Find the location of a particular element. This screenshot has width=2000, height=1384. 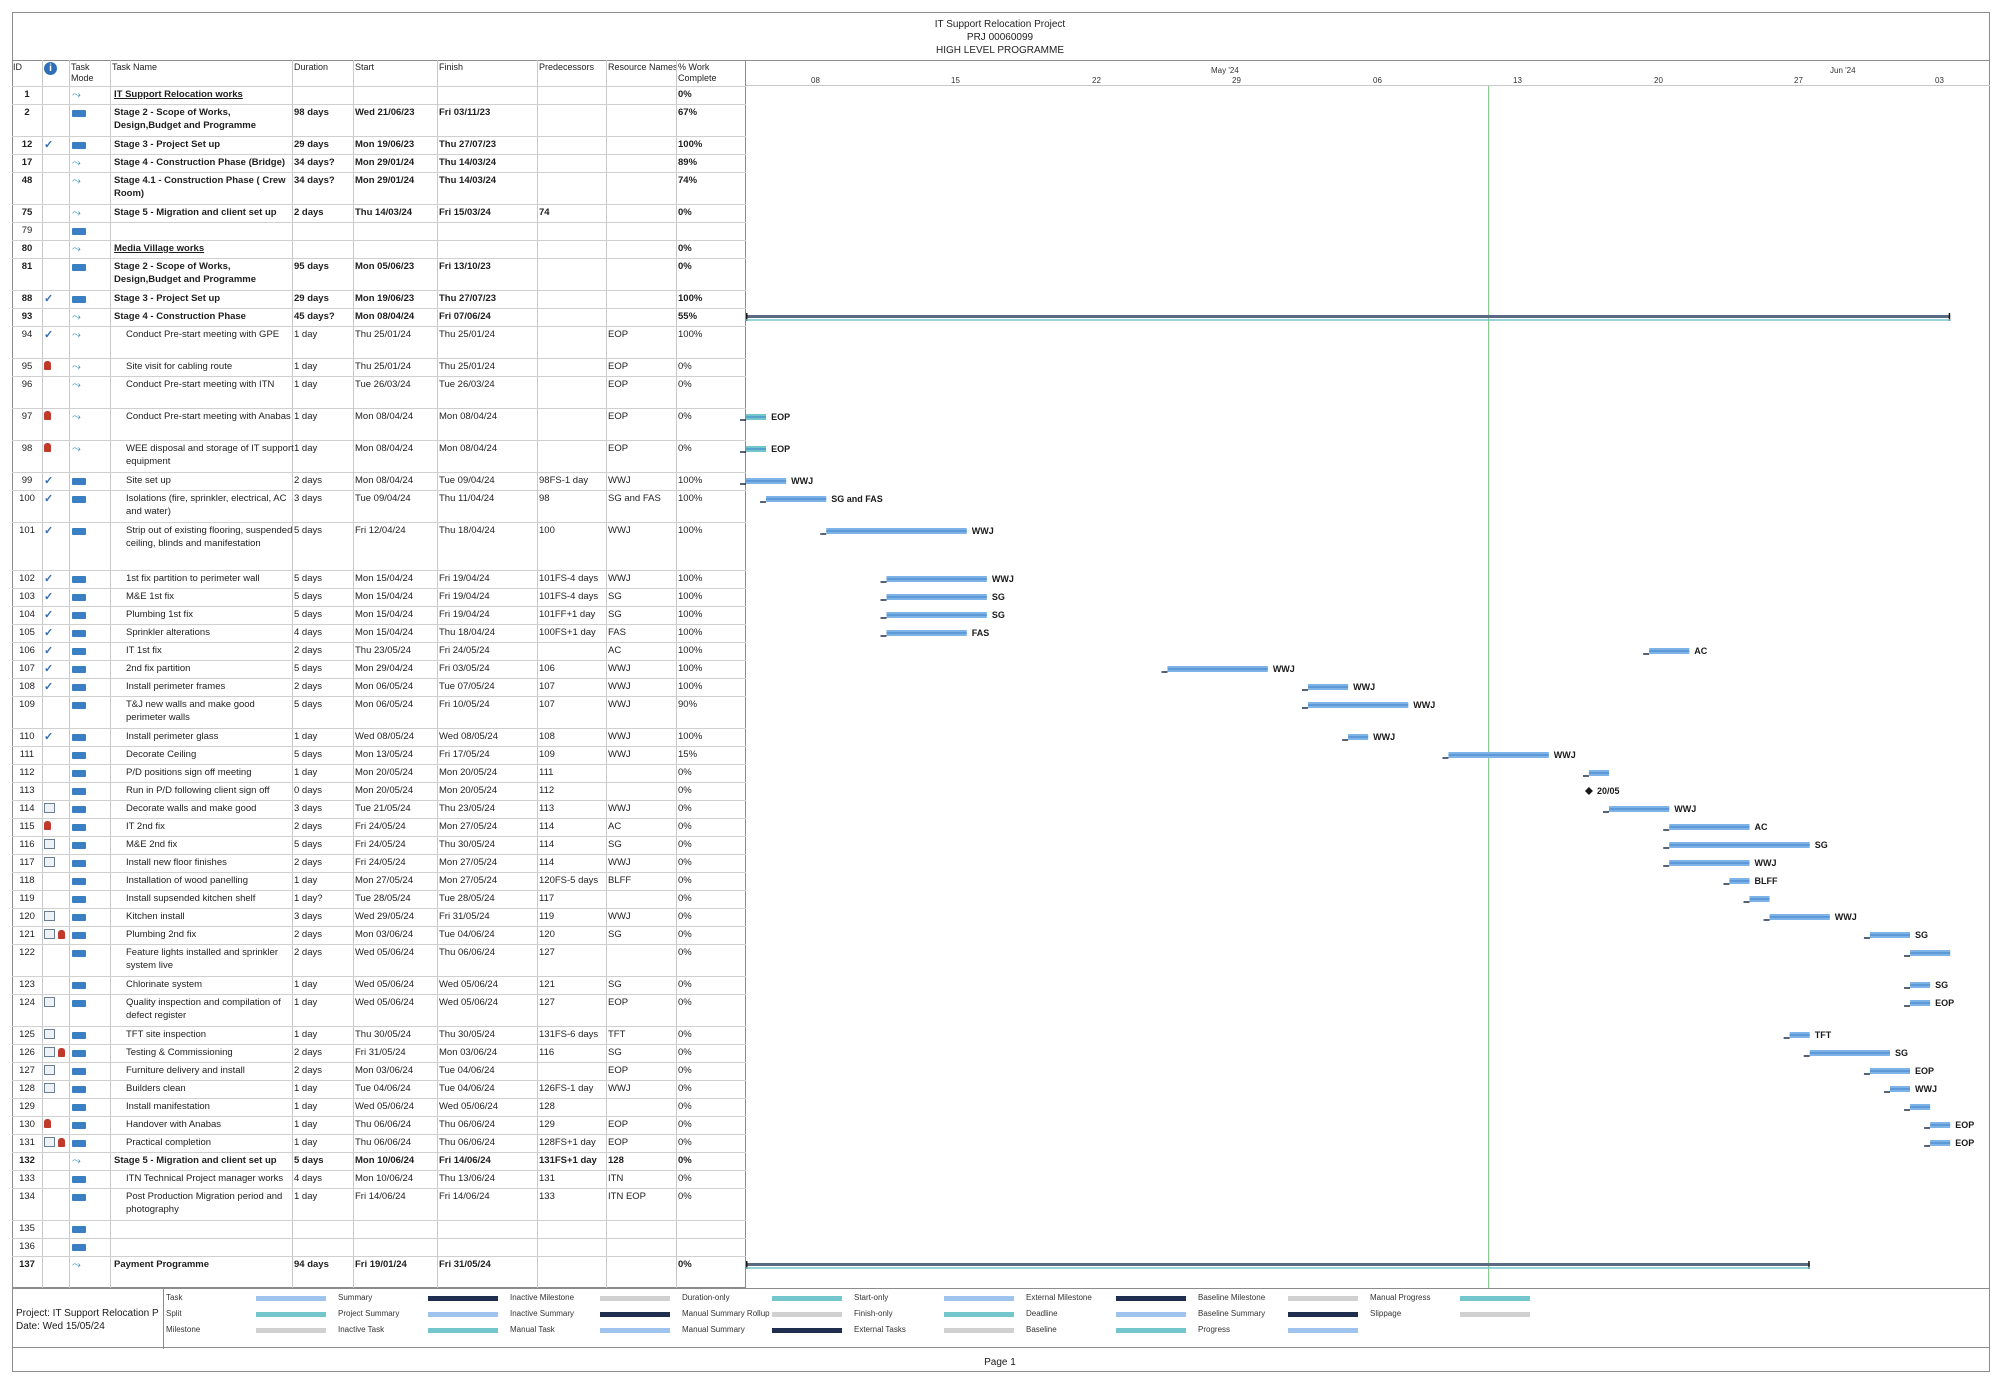

task-name-cell: Install perimeter frames is located at coordinates (176, 686).